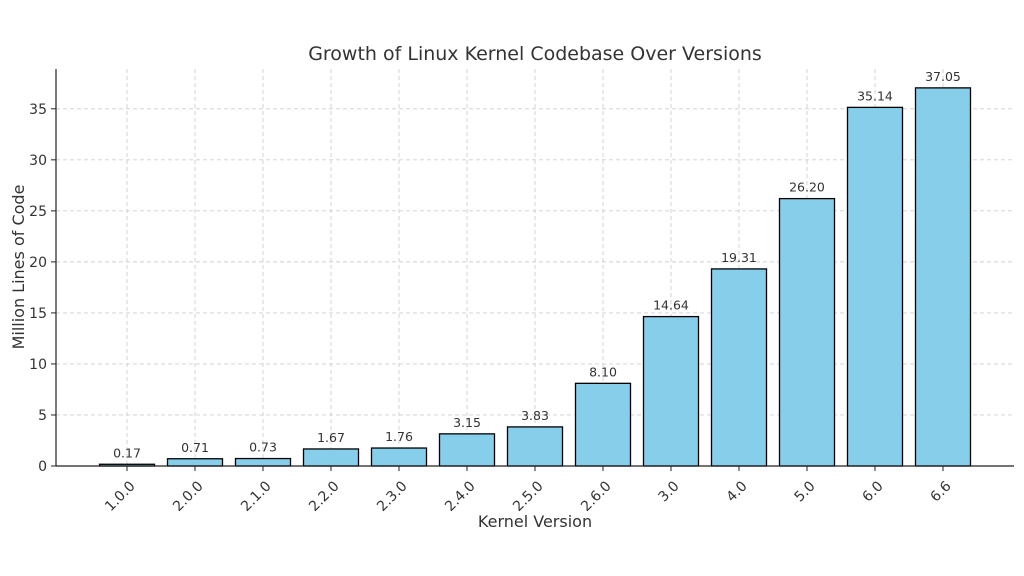 The width and height of the screenshot is (1024, 576). I want to click on x-tick-label: 2.6.0, so click(596, 496).